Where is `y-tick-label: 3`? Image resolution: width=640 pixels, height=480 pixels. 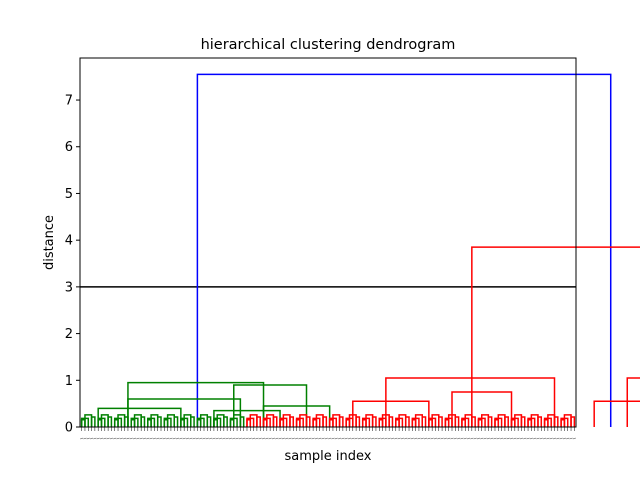
y-tick-label: 3 is located at coordinates (69, 287).